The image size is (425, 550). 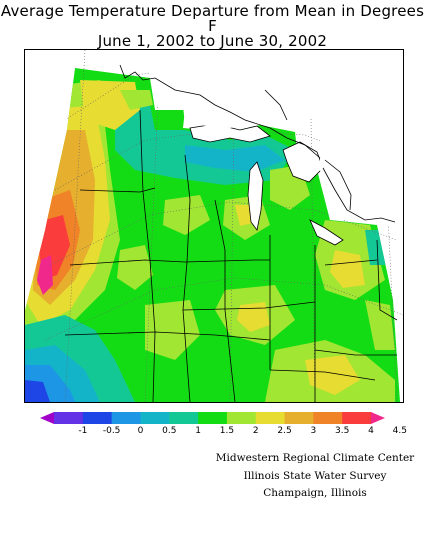 What do you see at coordinates (212, 41) in the screenshot?
I see `title-line-2: June 1, 2002 to June 30, 2002` at bounding box center [212, 41].